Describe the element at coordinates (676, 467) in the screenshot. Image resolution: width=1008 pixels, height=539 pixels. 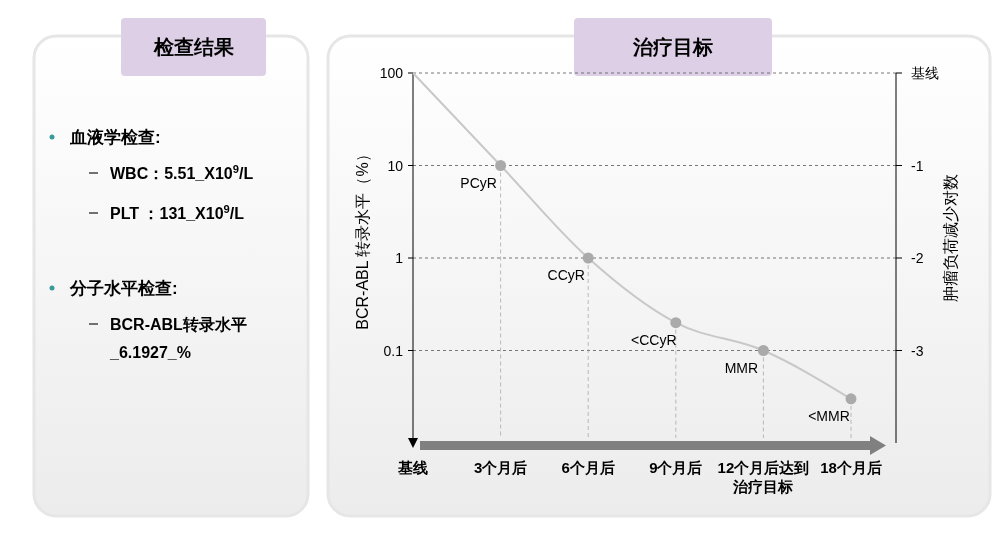
I see `x-tick-label: 9个月后` at that location.